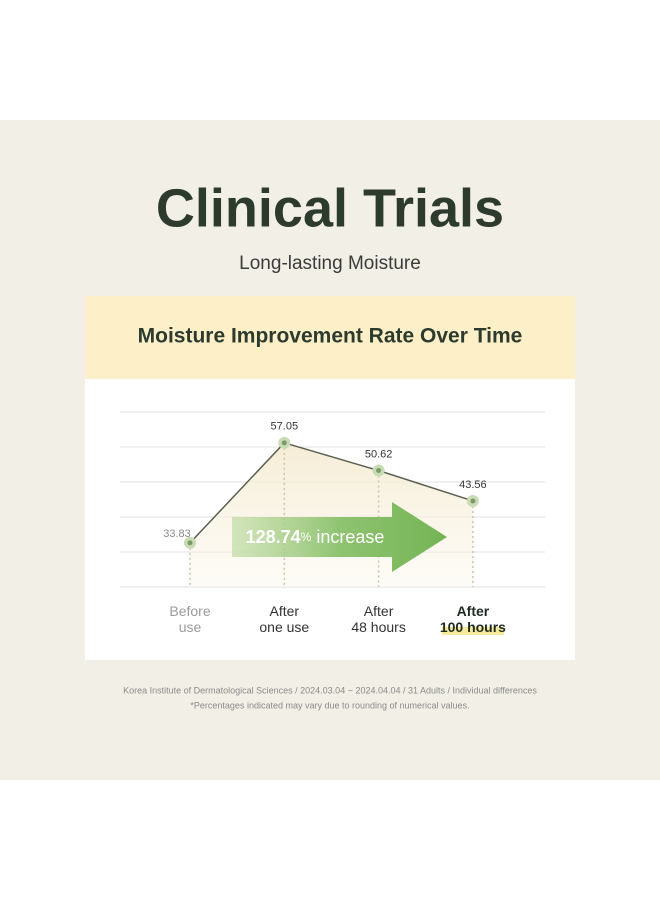 Image resolution: width=660 pixels, height=905 pixels. Describe the element at coordinates (350, 537) in the screenshot. I see `annotation-text: increase` at that location.